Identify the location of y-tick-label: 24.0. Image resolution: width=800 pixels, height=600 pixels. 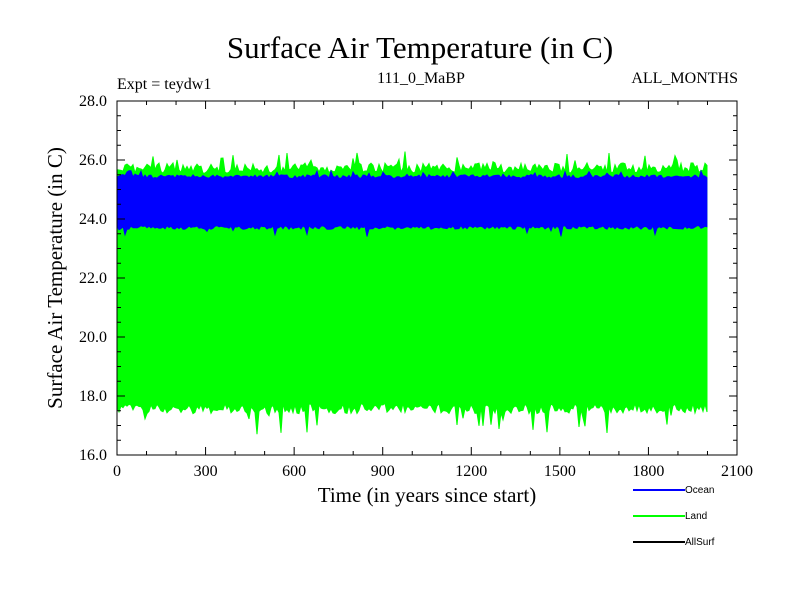
(93, 219).